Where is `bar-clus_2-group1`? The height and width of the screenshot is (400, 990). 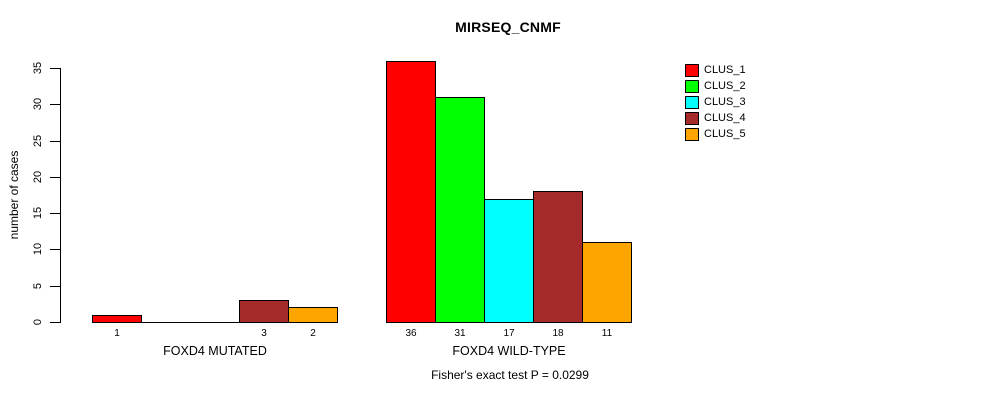 bar-clus_2-group1 is located at coordinates (460, 210).